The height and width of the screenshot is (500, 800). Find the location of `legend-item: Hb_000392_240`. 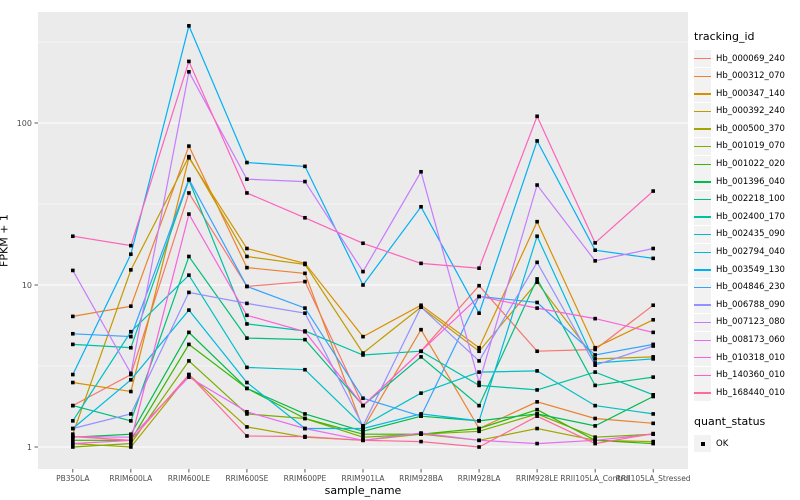

legend-item: Hb_000392_240 is located at coordinates (746, 111).